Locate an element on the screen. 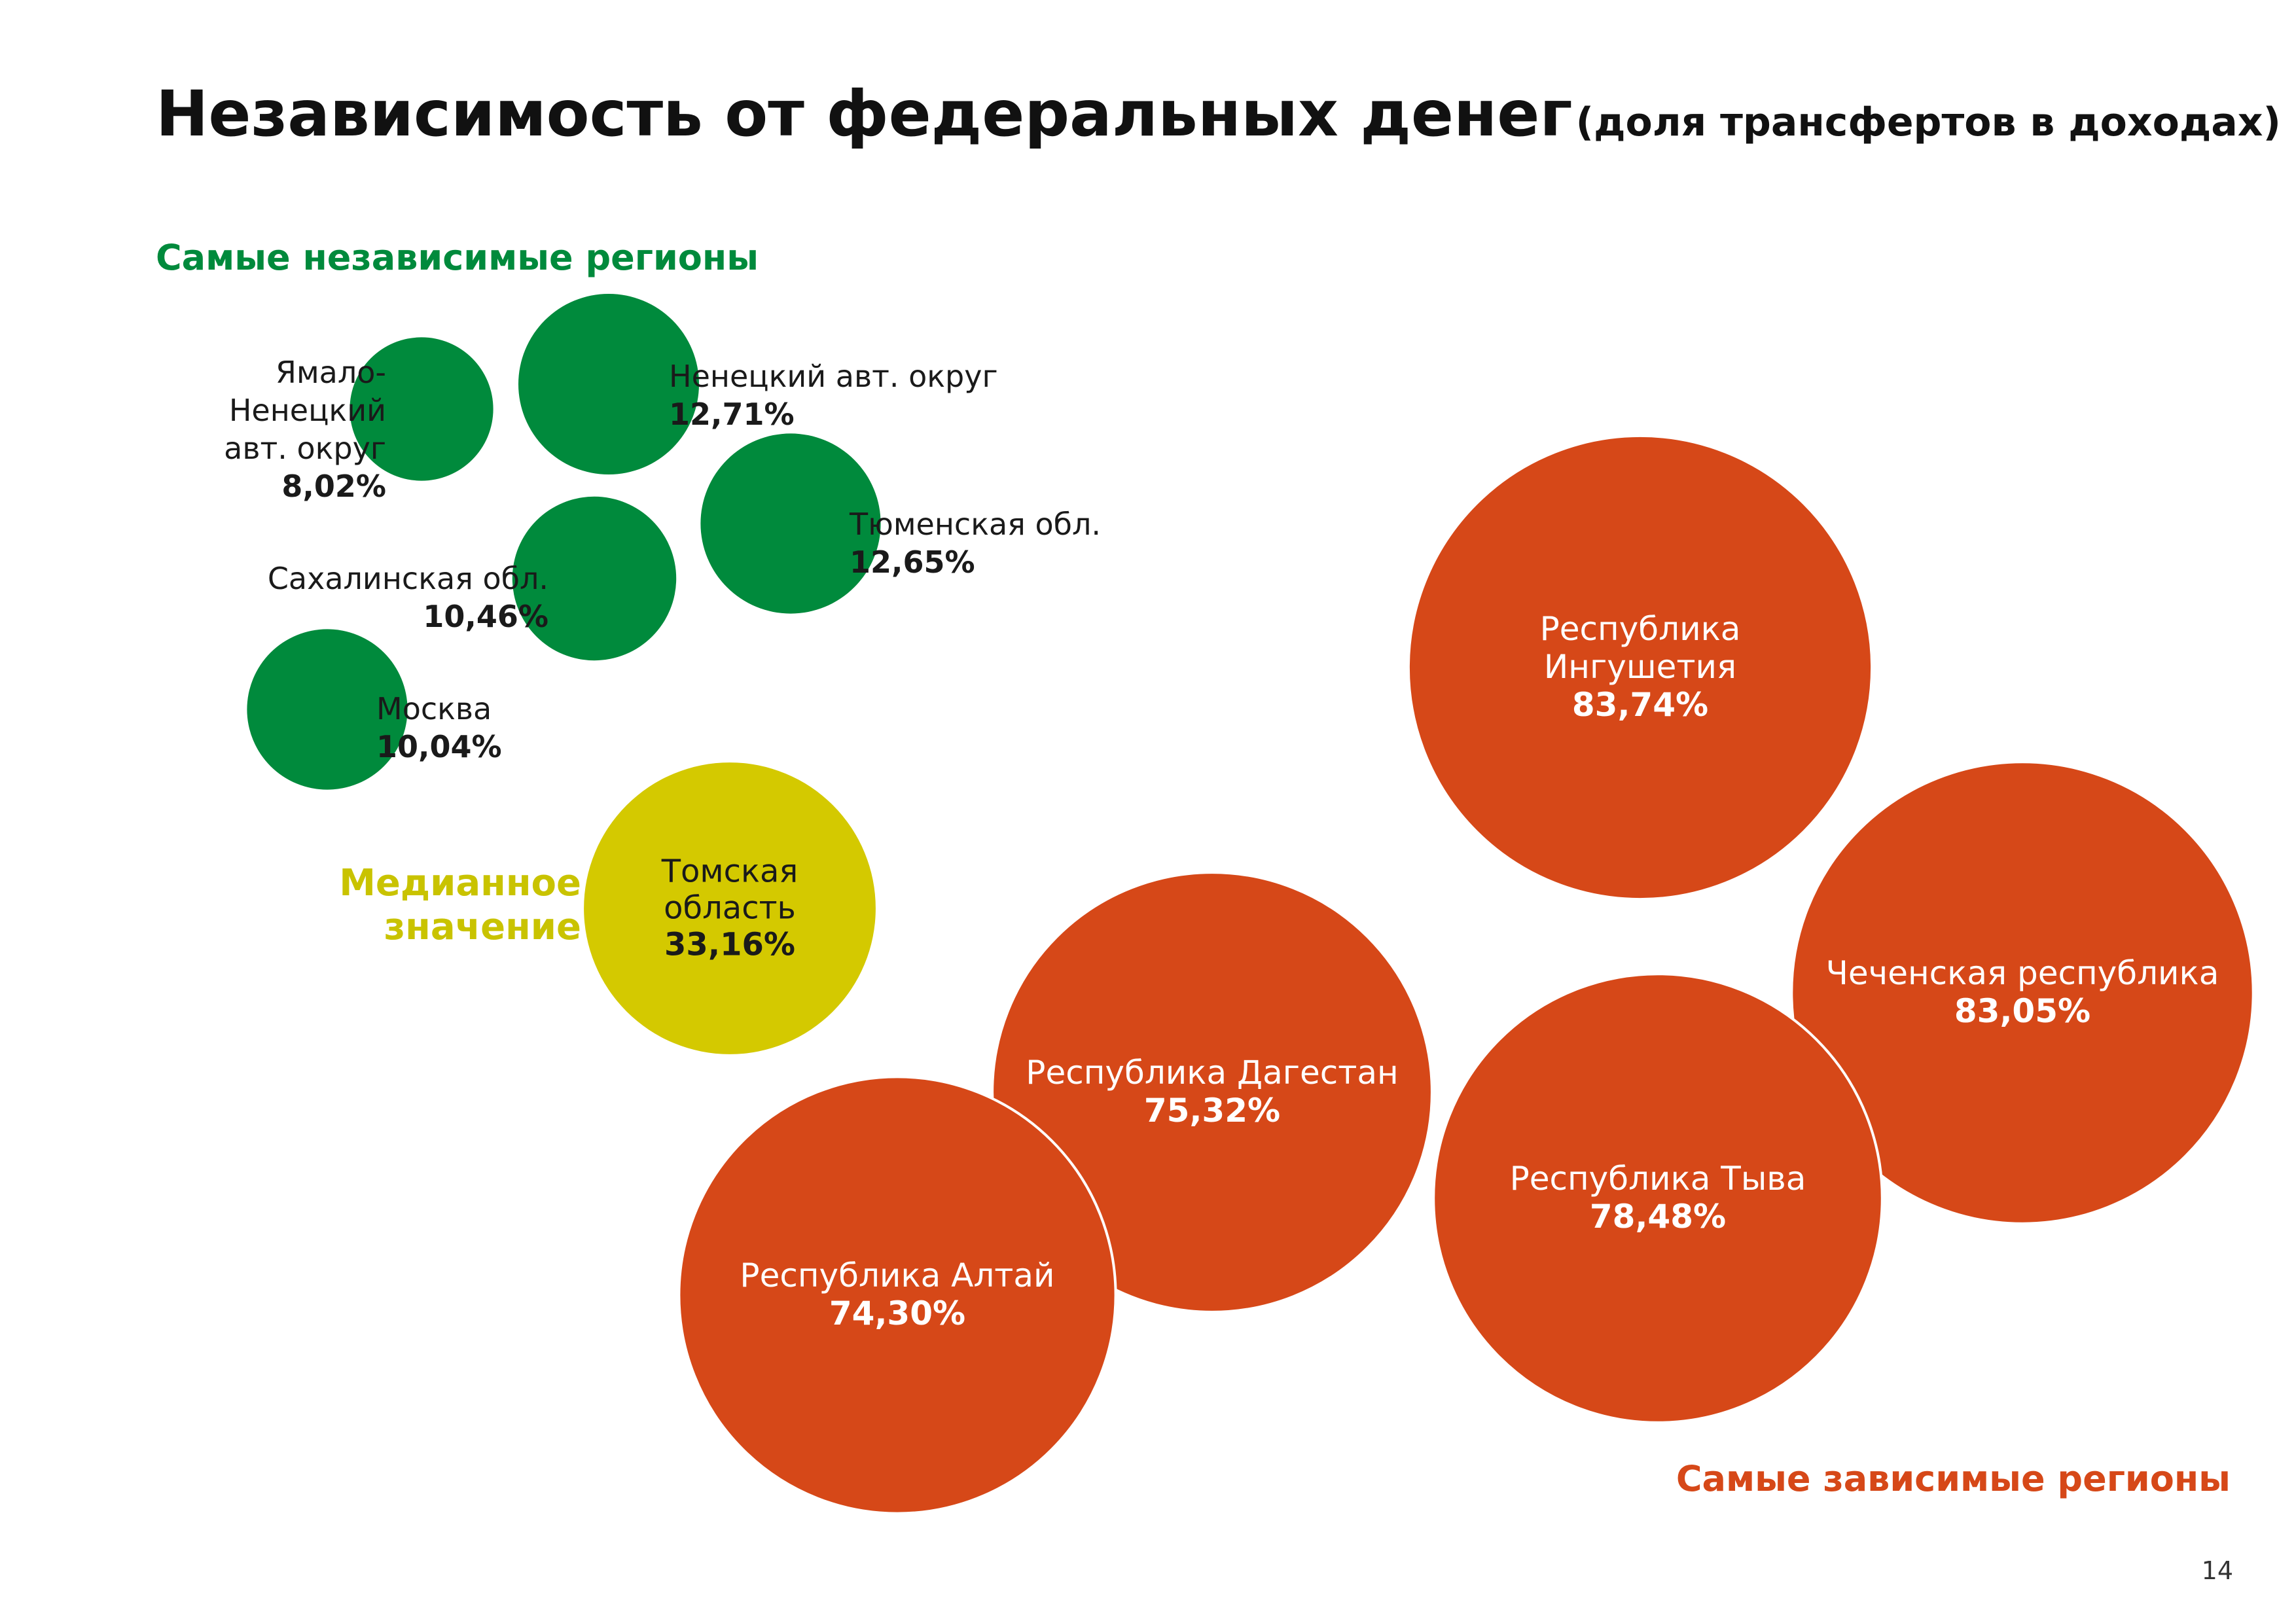 This screenshot has width=2296, height=1623. bubble-name-independent-1-line2: Ненецкий is located at coordinates (307, 411).